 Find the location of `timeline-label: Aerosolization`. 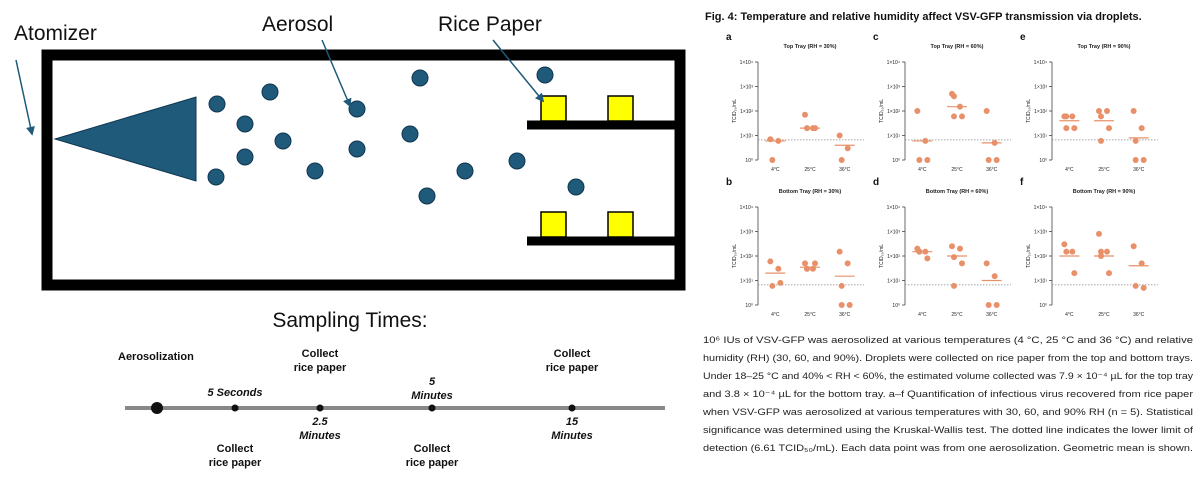

timeline-label: Aerosolization is located at coordinates (156, 357).